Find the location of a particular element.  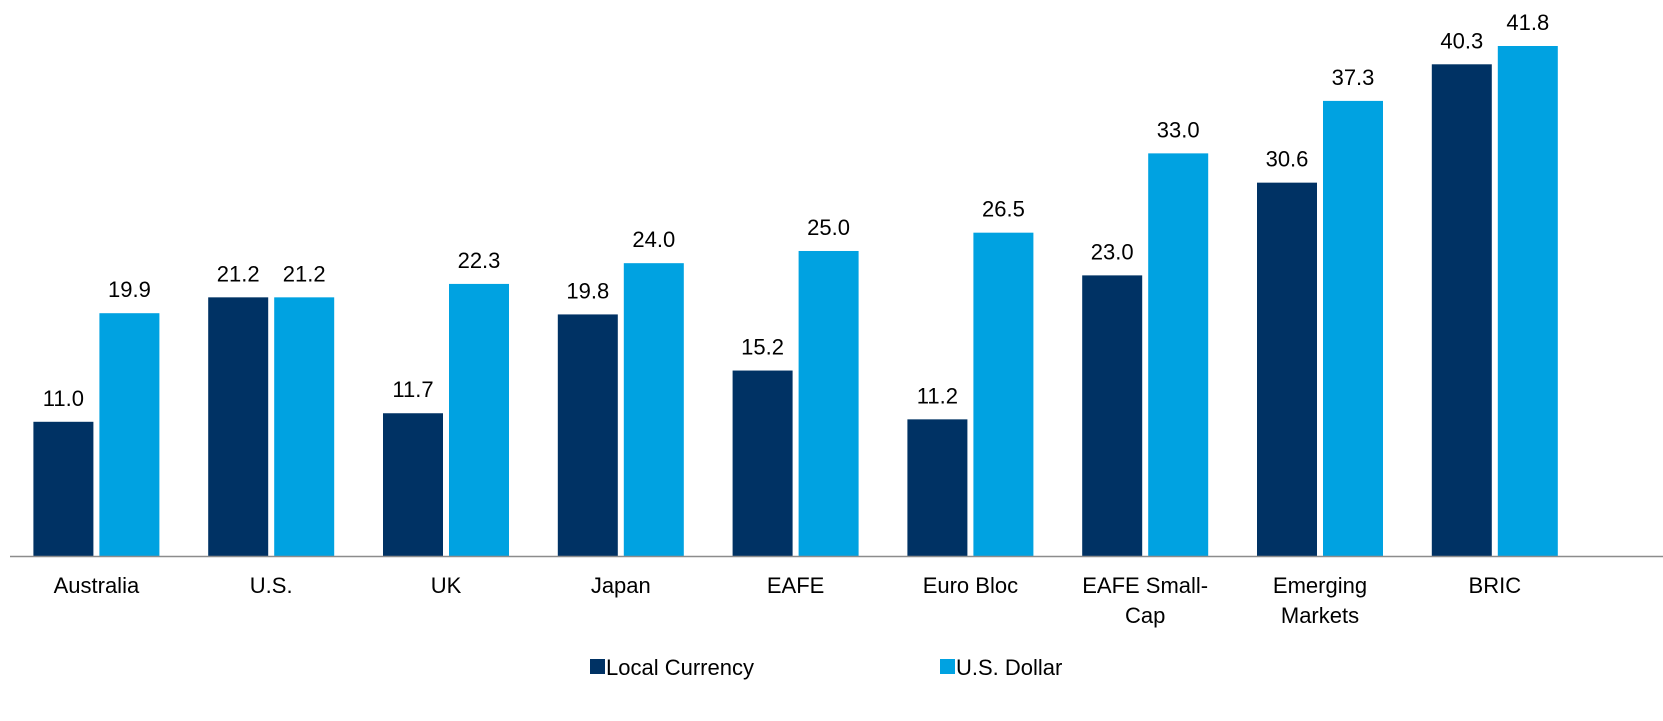

value-label: 41.8 is located at coordinates (1527, 22).